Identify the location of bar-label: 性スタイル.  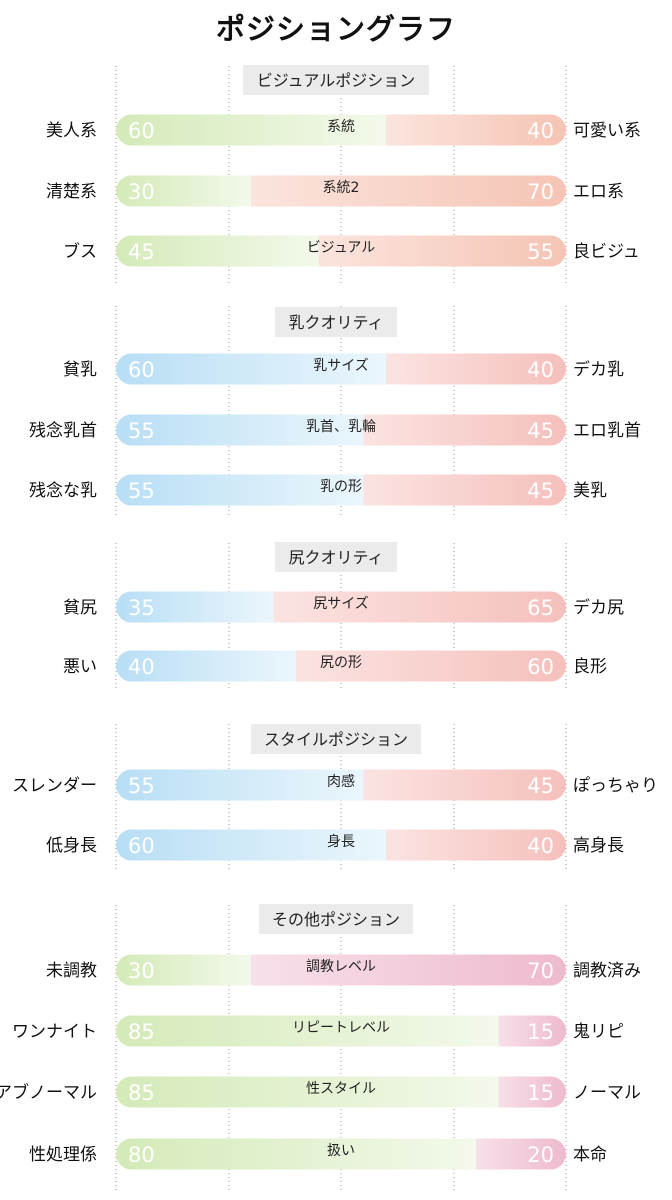
(341, 1089).